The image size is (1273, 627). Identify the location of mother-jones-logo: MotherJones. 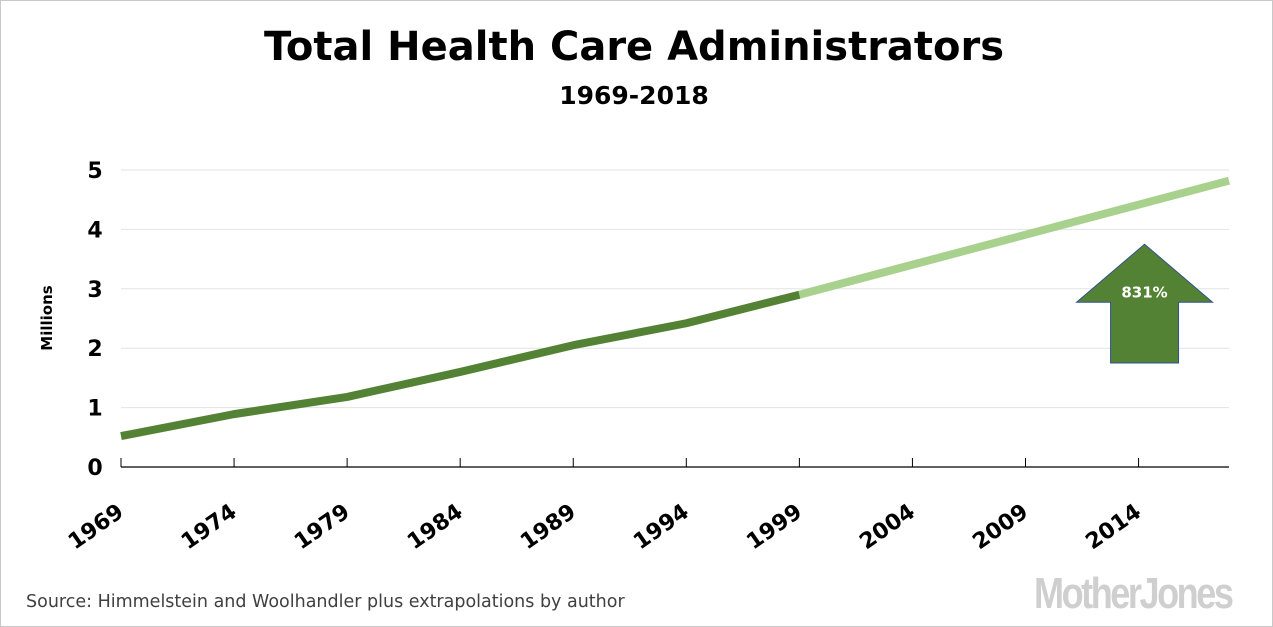
(1134, 593).